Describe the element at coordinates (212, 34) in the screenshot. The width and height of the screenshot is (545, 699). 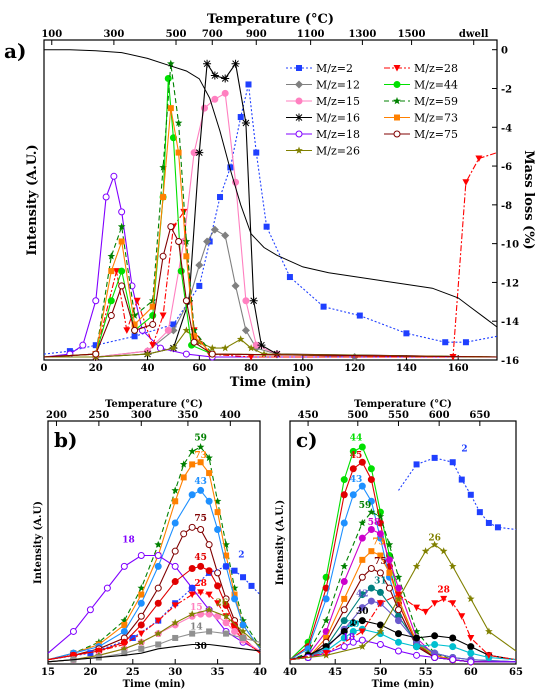
I see `top-tick-label: 700` at that location.